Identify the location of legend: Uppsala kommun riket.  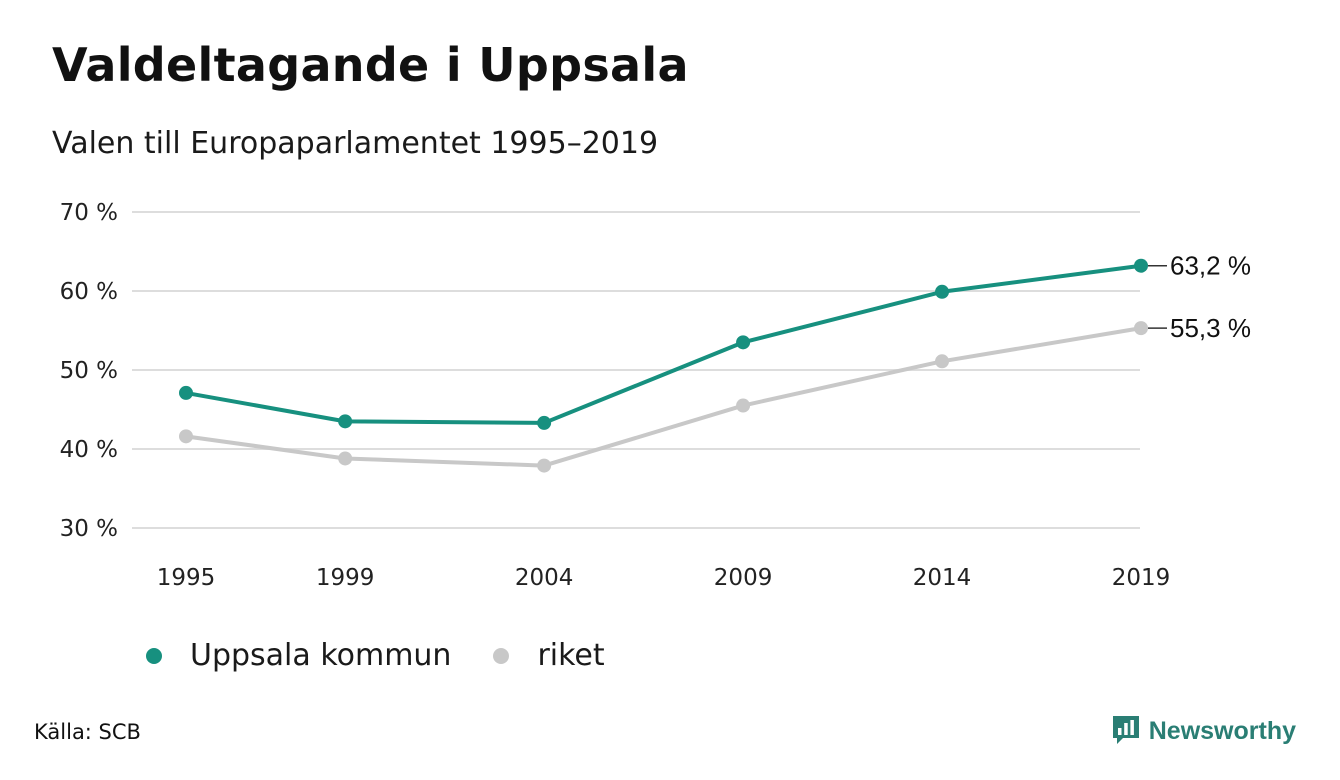
(396, 655).